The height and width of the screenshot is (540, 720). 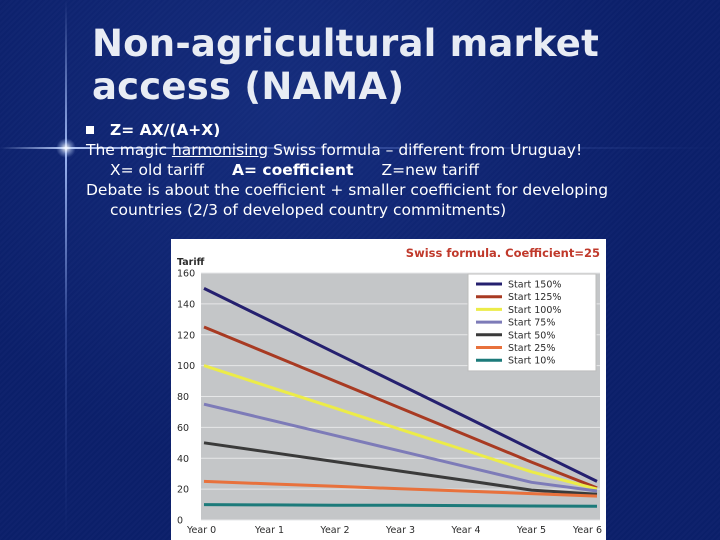 What do you see at coordinates (345, 43) in the screenshot?
I see `slide-title-line-1: Non-agricultural market` at bounding box center [345, 43].